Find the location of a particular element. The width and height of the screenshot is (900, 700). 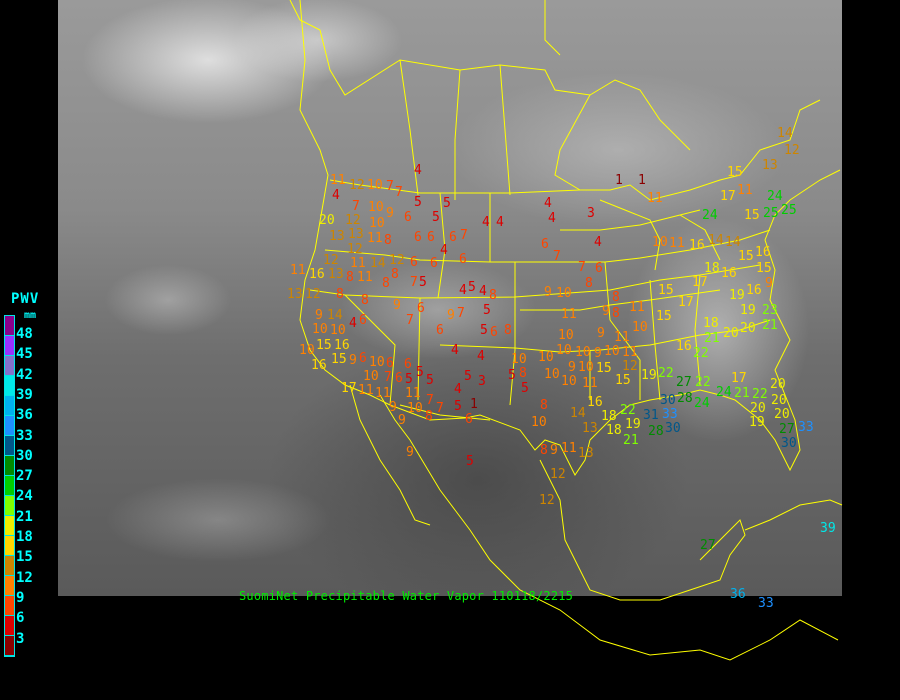

station-pwv-value: 25 is located at coordinates (789, 210).